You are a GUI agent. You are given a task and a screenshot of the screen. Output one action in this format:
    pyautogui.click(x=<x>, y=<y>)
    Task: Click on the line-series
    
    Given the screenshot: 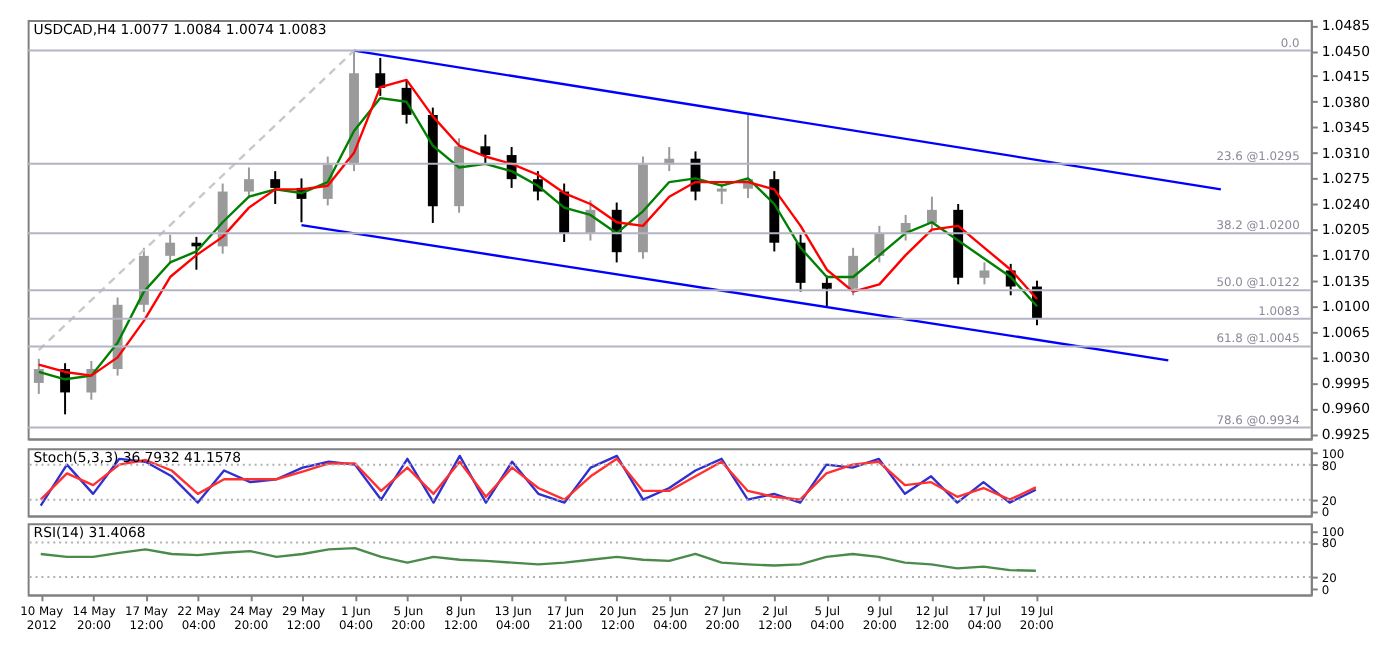 What is the action you would take?
    pyautogui.click(x=538, y=559)
    